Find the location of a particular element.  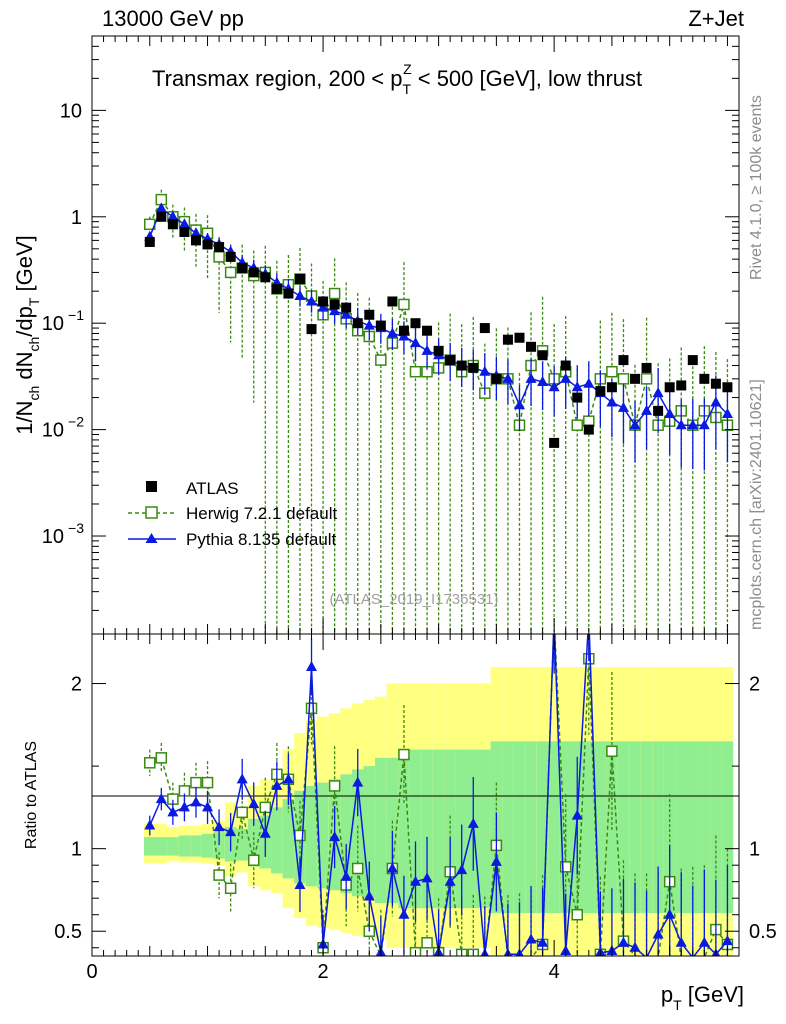

ratio-y-axis-label: Ratio to ATLAS is located at coordinates (31, 795).